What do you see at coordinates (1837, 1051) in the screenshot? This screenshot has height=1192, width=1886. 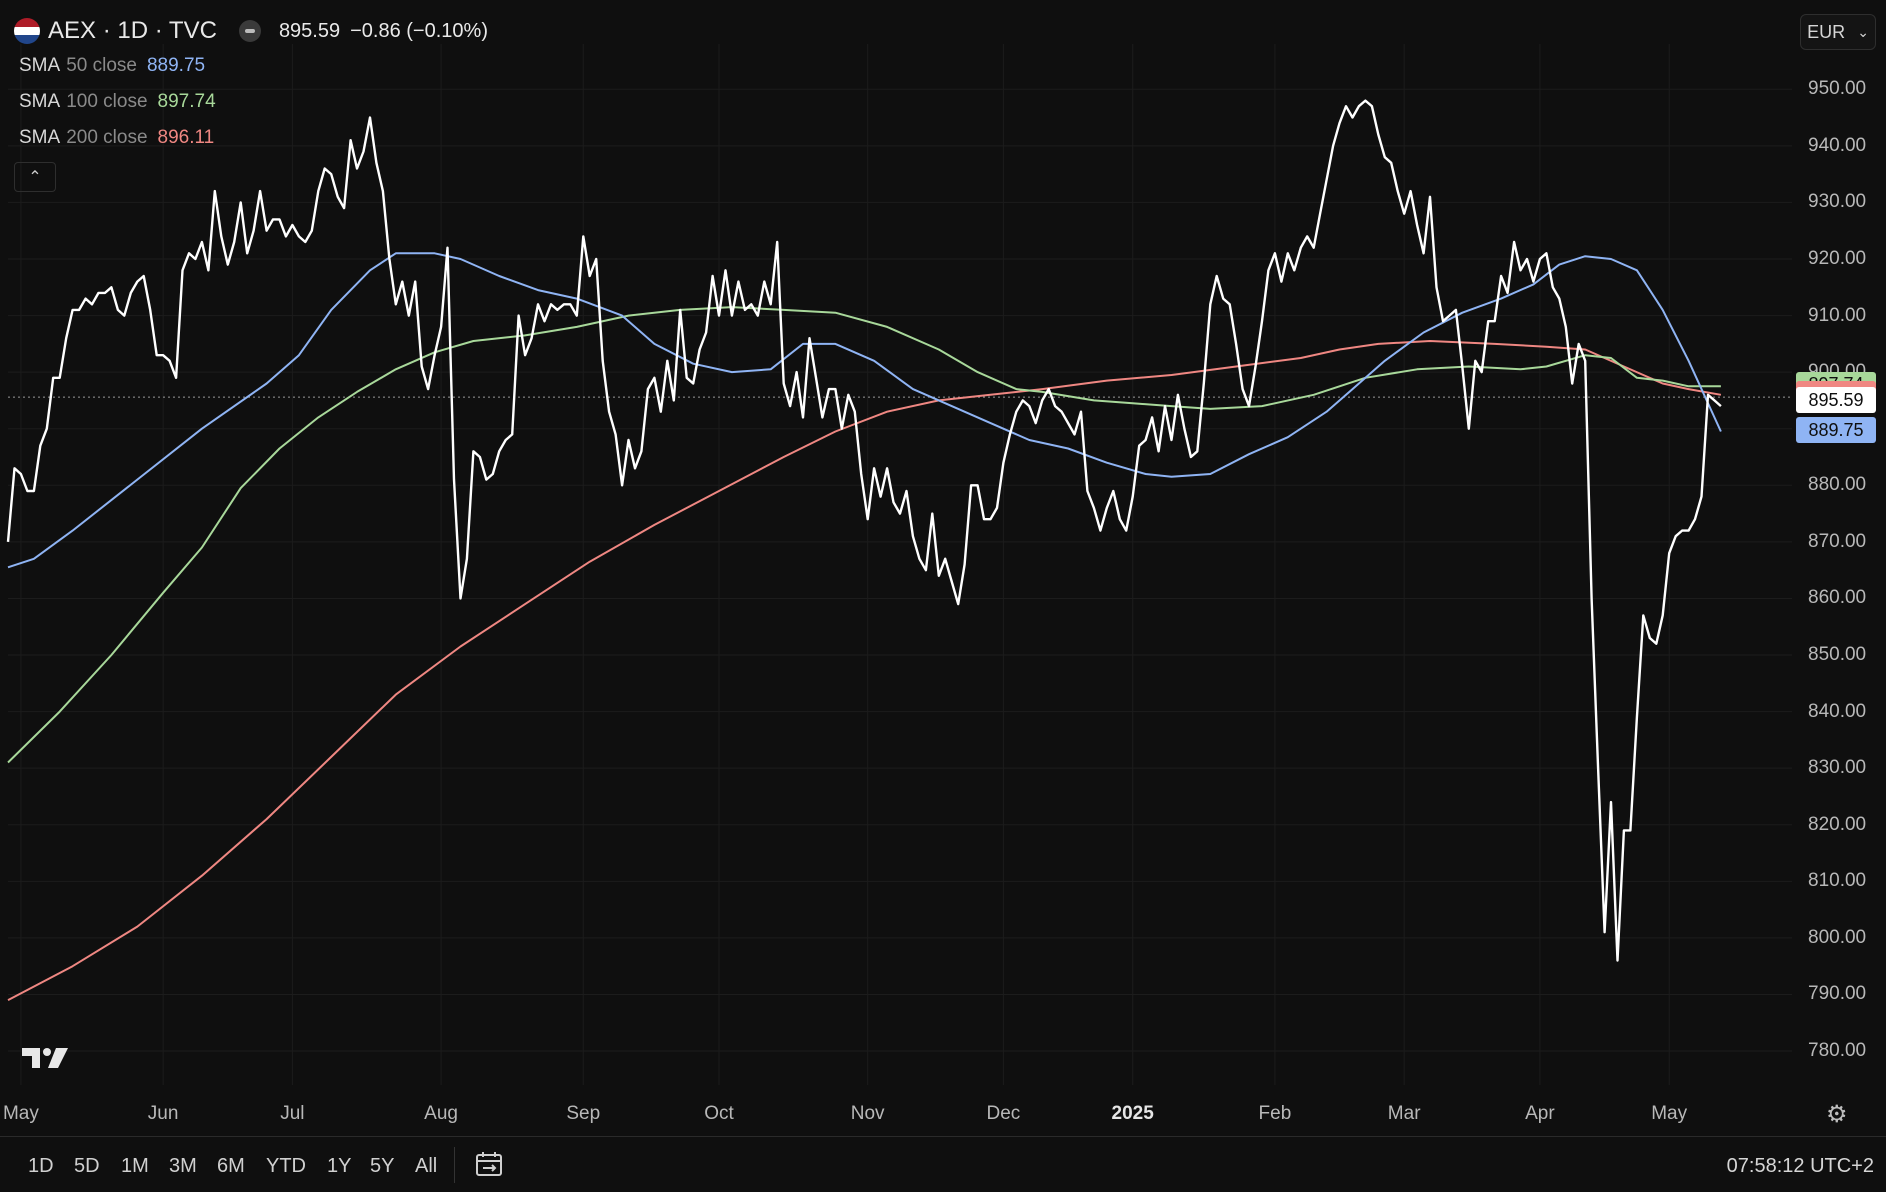 I see `y-tick-label: 780.00` at bounding box center [1837, 1051].